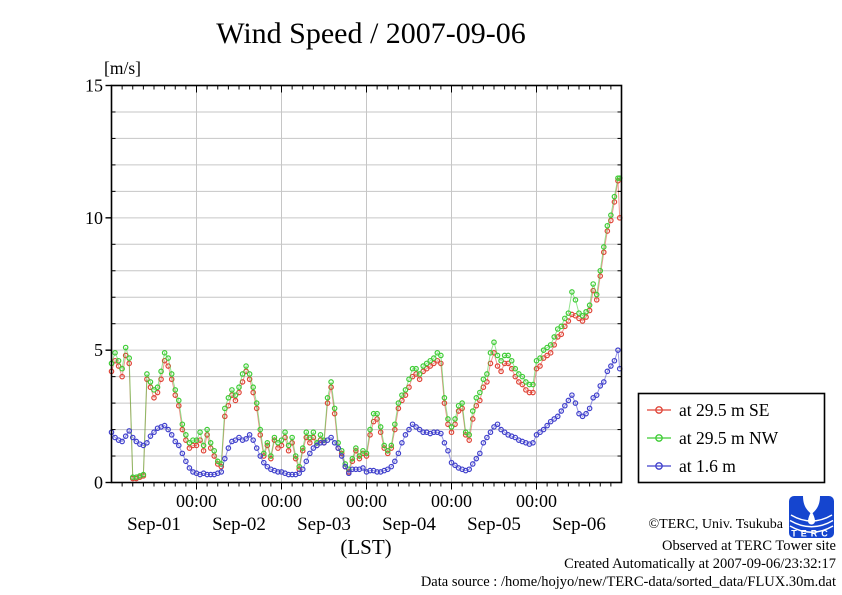 The height and width of the screenshot is (595, 842). Describe the element at coordinates (494, 524) in the screenshot. I see `x-tick-label-day: Sep-05` at that location.